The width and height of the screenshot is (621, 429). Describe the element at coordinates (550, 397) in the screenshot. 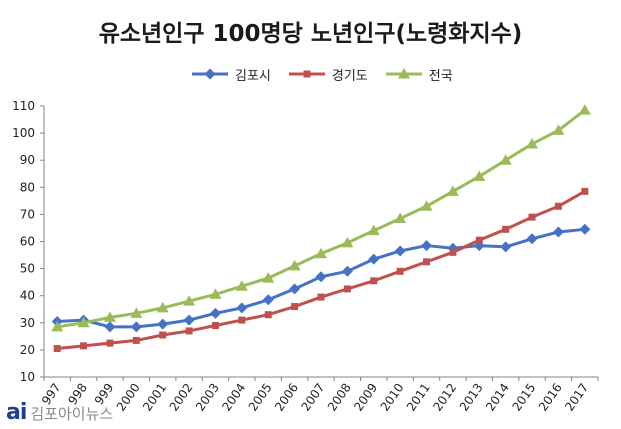

I see `x-tick-label: 2016` at that location.